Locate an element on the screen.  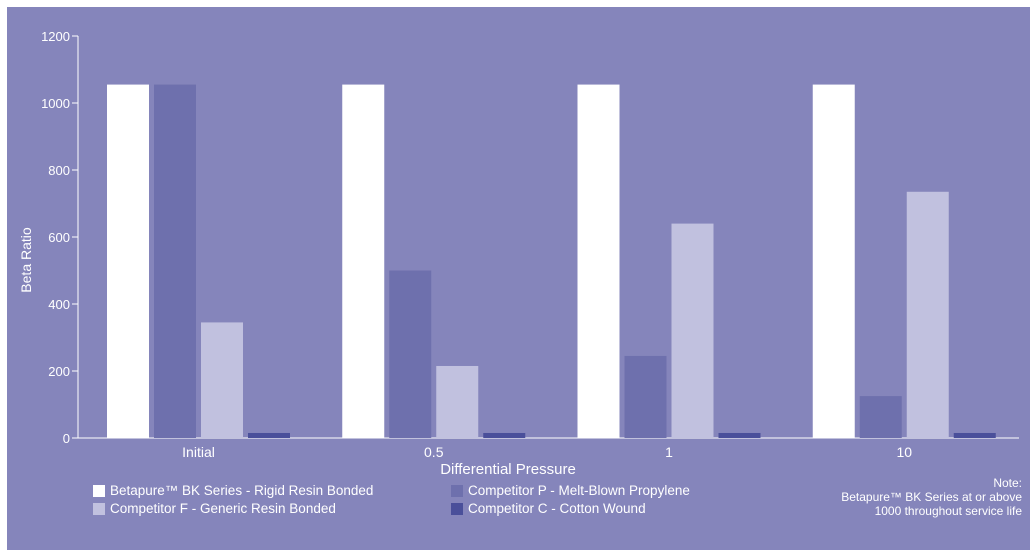
note-line: Note: is located at coordinates (1007, 483).